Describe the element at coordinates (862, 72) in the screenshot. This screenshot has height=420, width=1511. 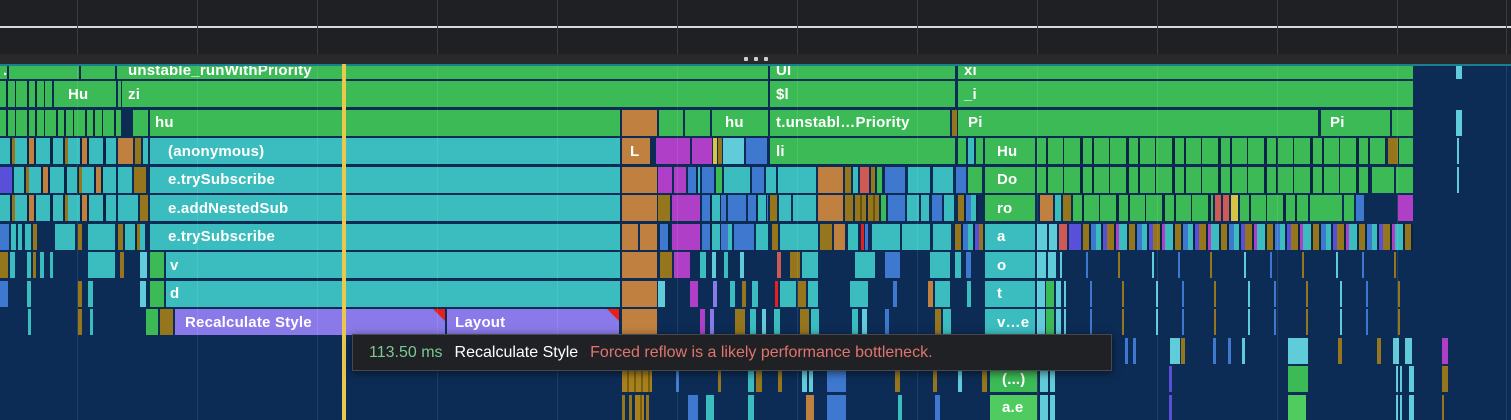
I see `flame-block-ul: Ul` at that location.